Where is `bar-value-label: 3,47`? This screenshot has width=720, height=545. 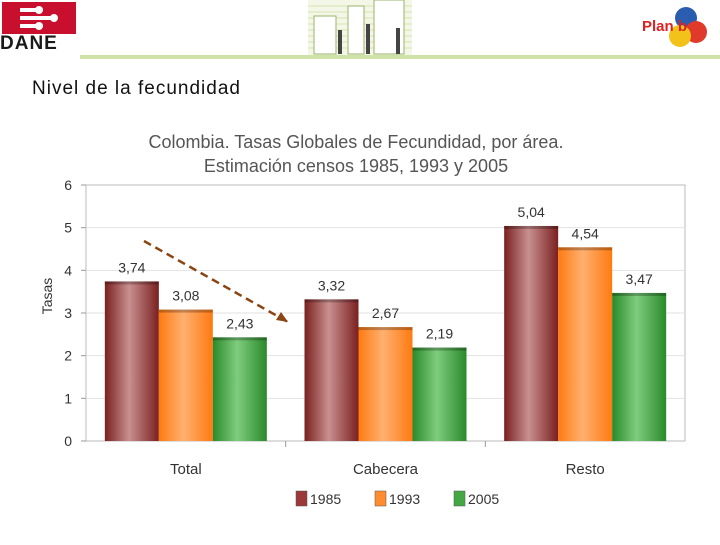 bar-value-label: 3,47 is located at coordinates (639, 279).